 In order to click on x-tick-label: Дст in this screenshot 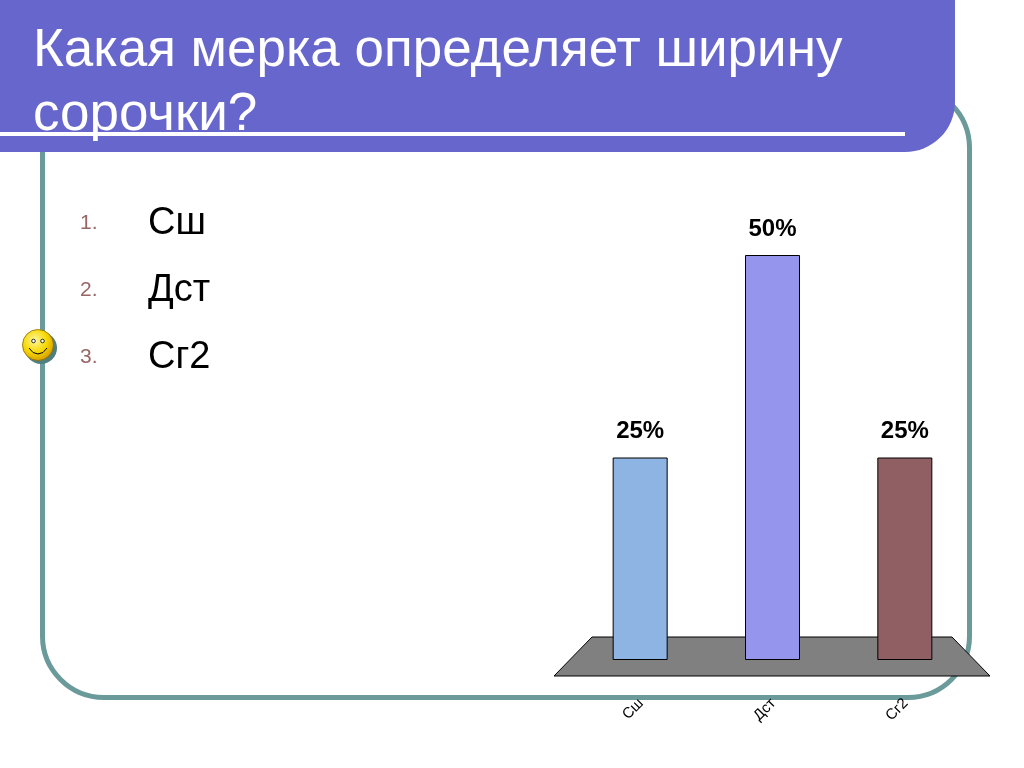, I will do `click(764, 708)`.